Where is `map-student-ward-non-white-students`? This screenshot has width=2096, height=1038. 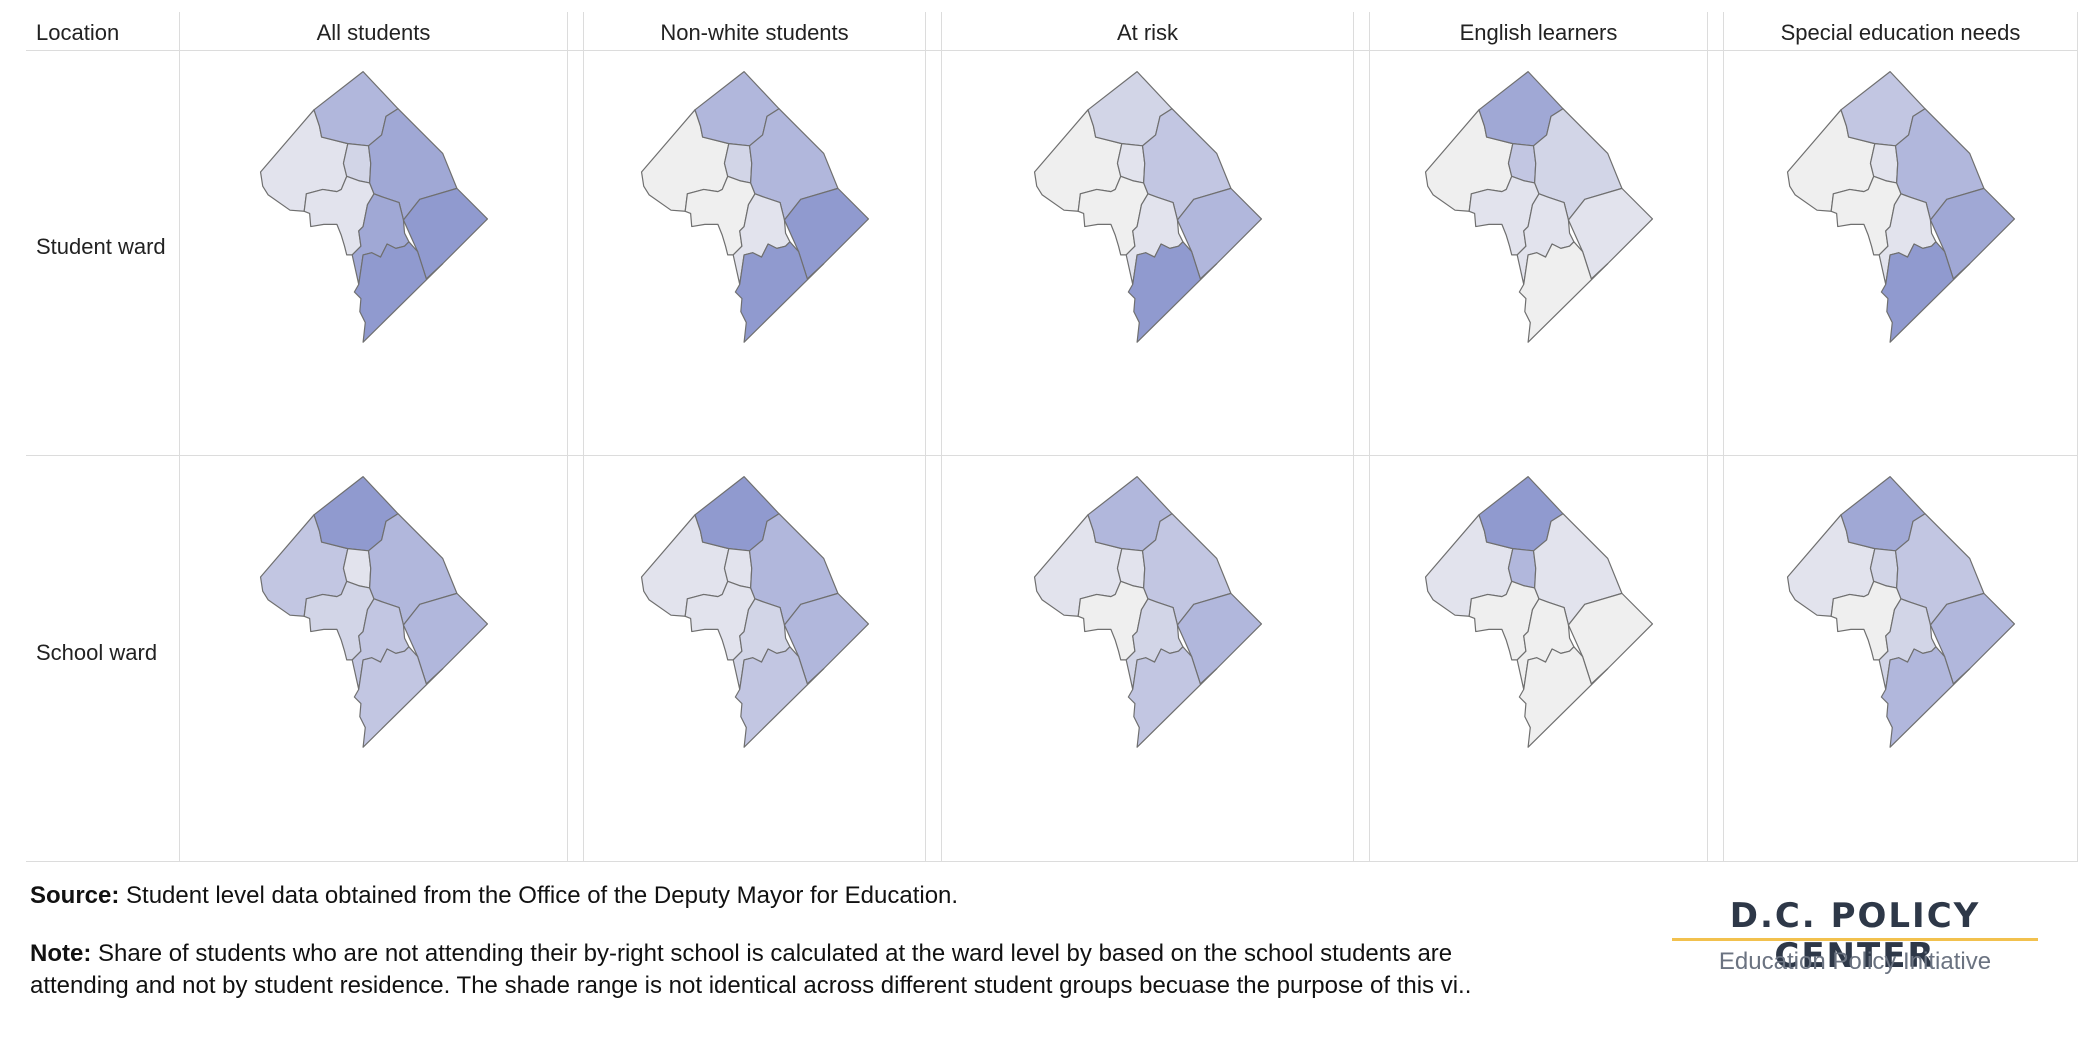
map-student-ward-non-white-students is located at coordinates (755, 208).